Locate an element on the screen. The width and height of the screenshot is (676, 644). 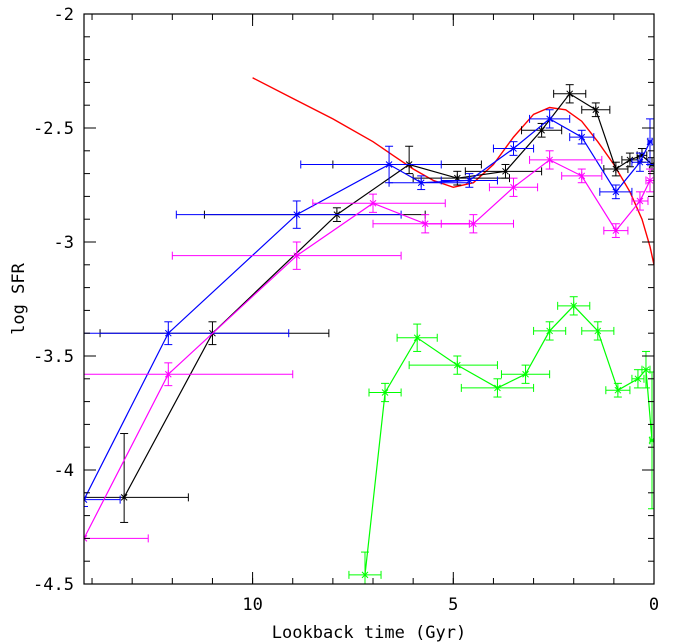
y-tick-label: -2.5 is located at coordinates (53, 129).